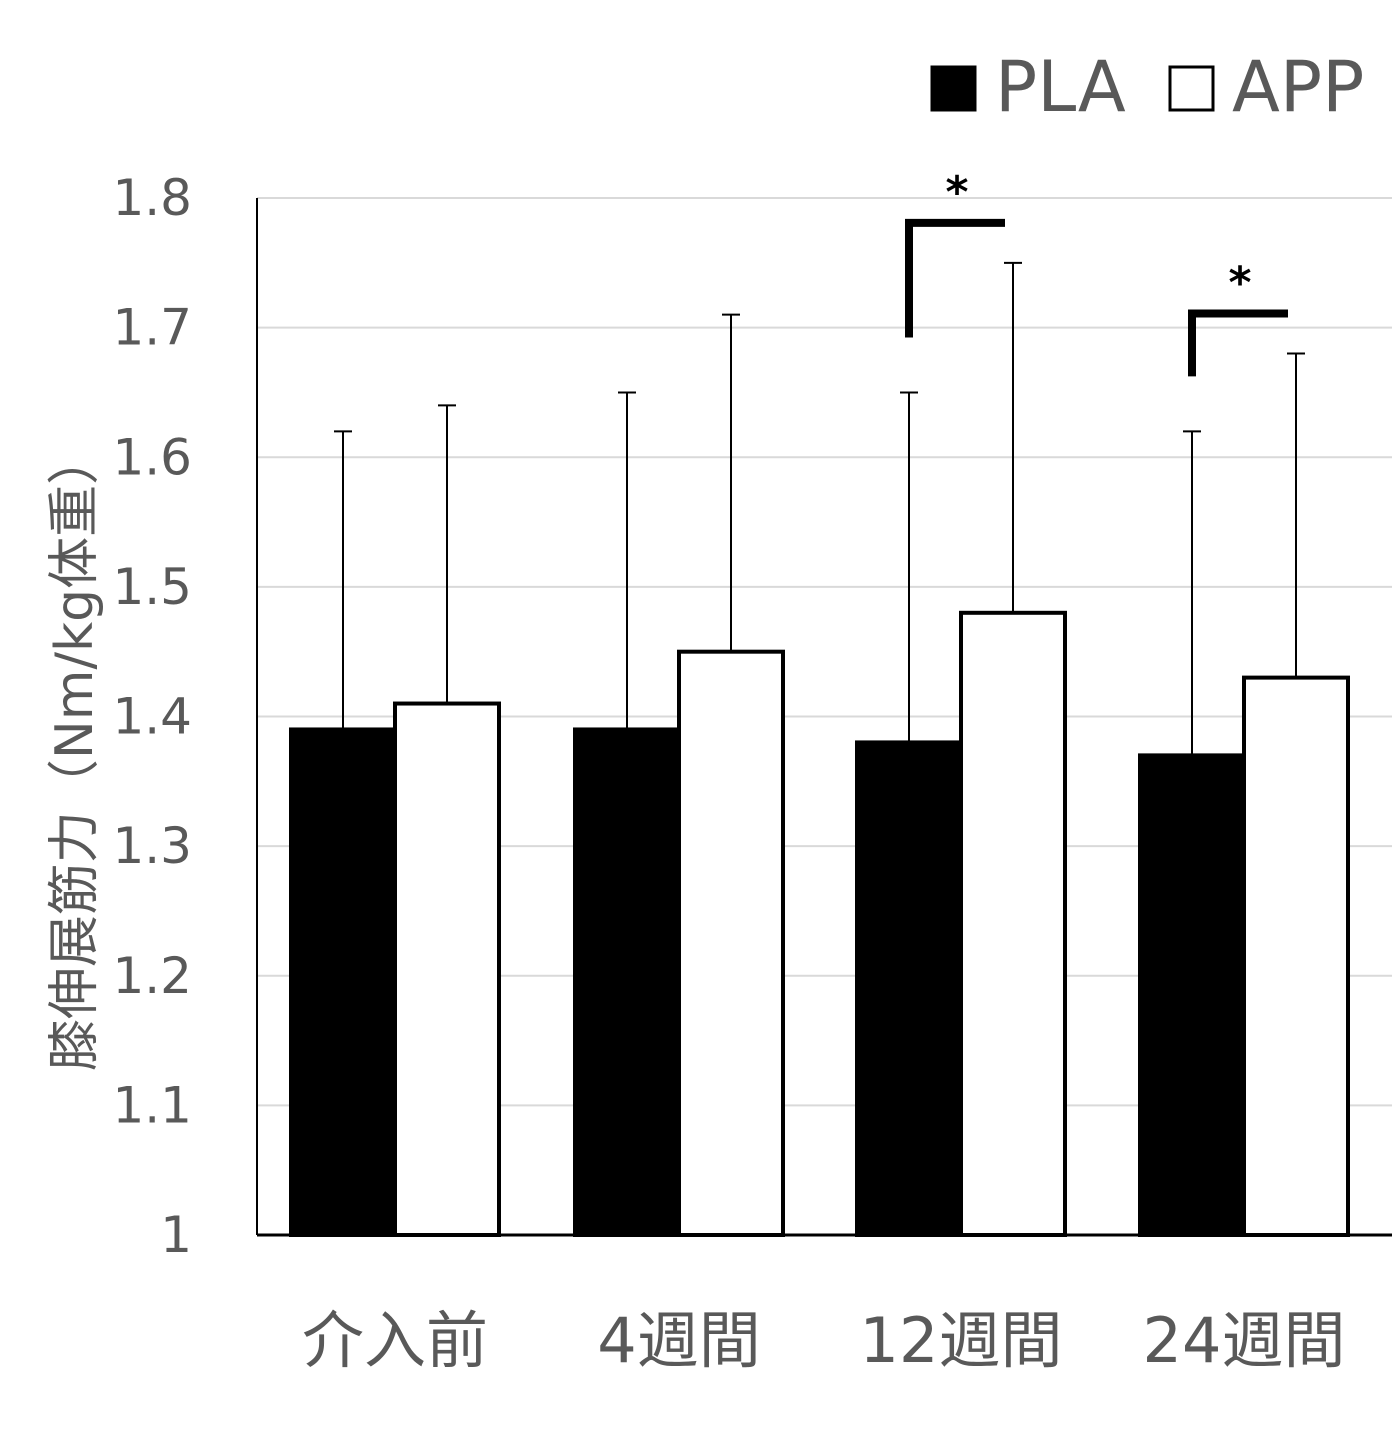 The width and height of the screenshot is (1392, 1442). Describe the element at coordinates (152, 198) in the screenshot. I see `y-tick-label: 1.8` at that location.